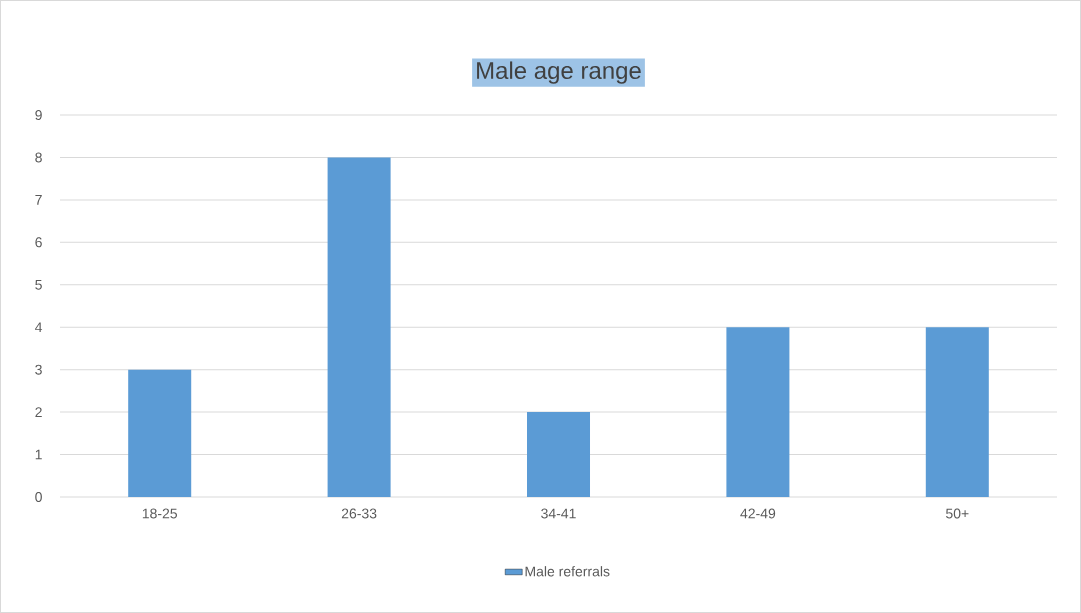 The image size is (1081, 613). What do you see at coordinates (38, 284) in the screenshot?
I see `y-tick-label: 5` at bounding box center [38, 284].